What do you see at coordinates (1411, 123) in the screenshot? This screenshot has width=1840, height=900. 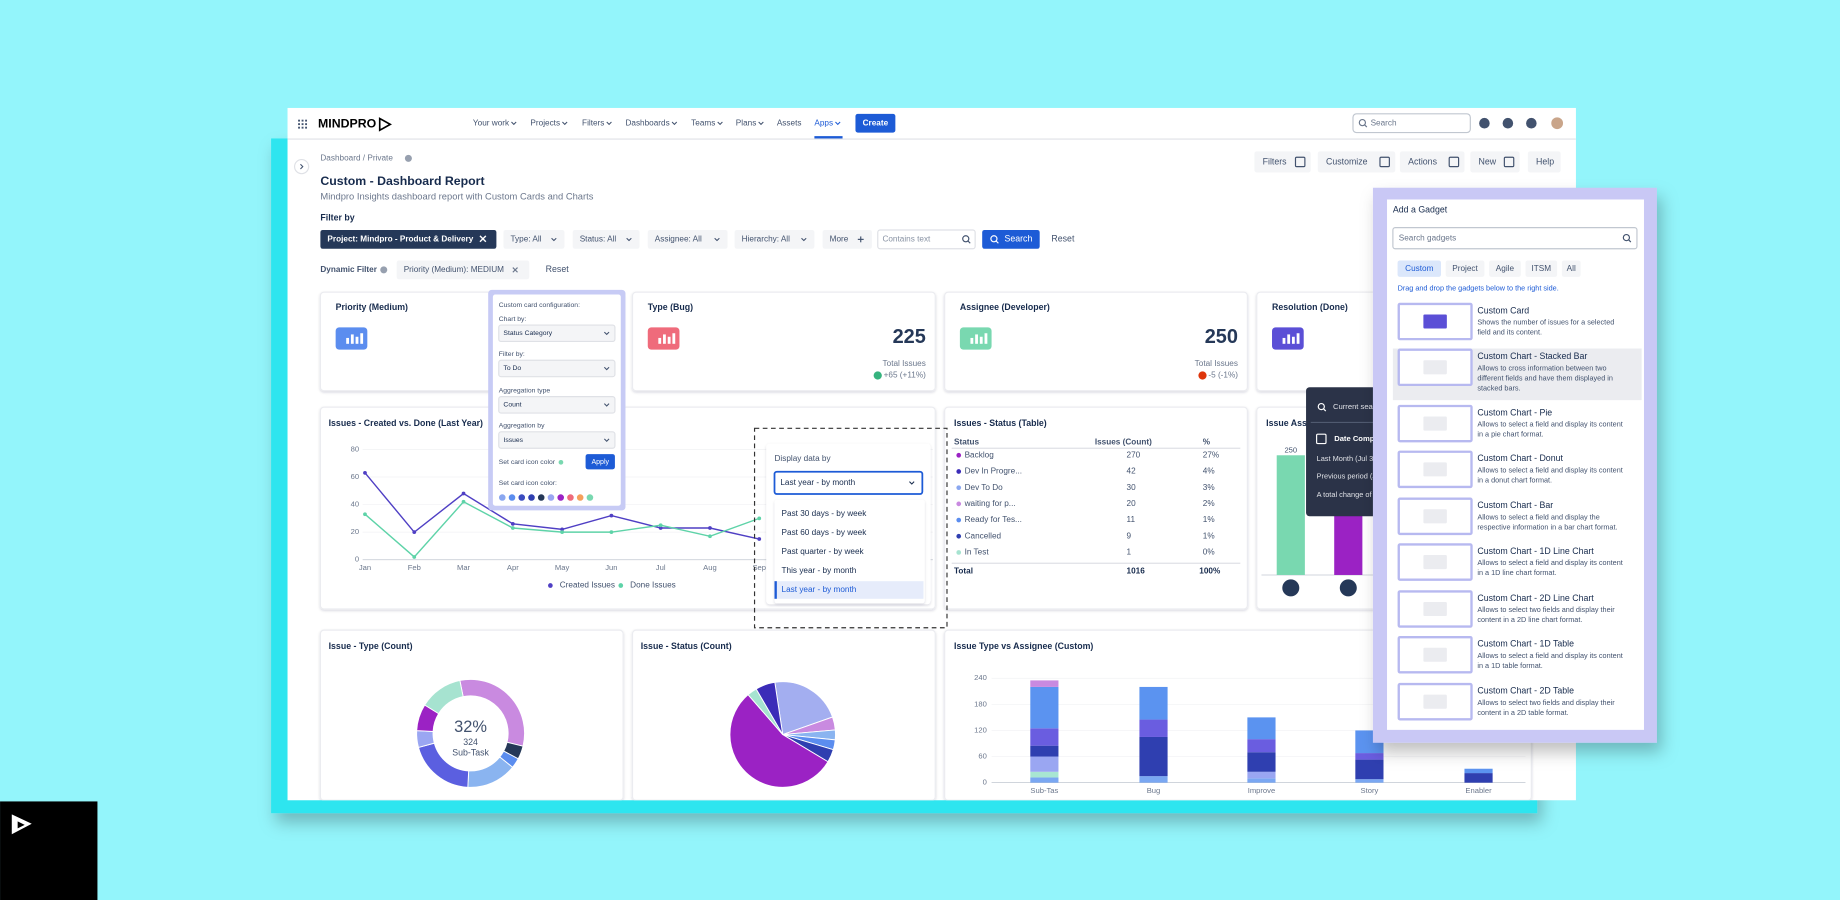 I see `search-box` at bounding box center [1411, 123].